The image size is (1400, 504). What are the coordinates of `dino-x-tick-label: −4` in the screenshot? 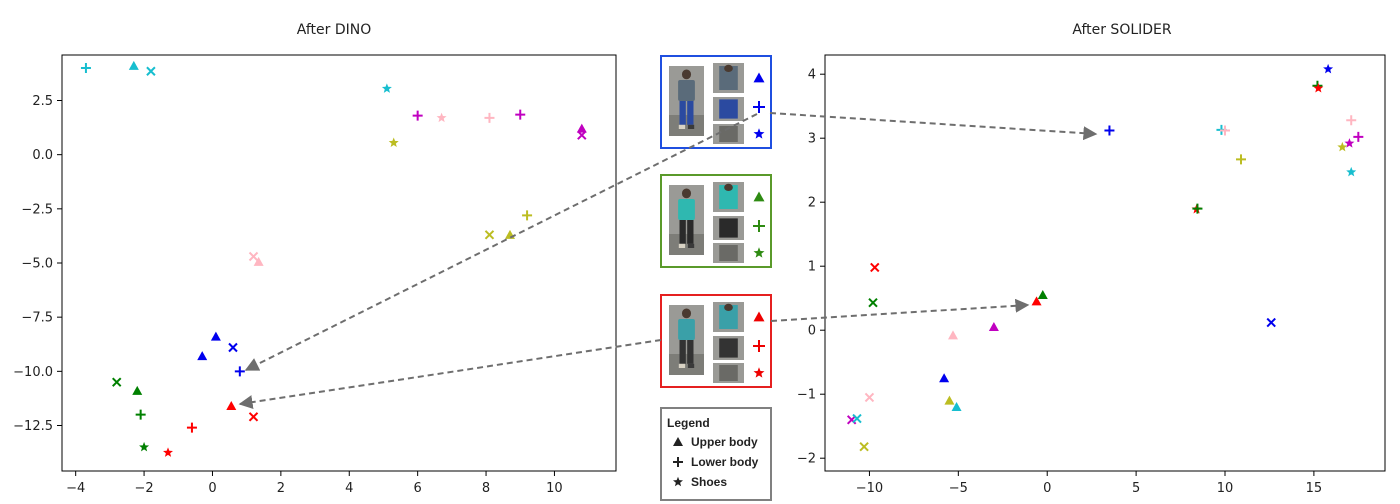 It's located at (75, 488).